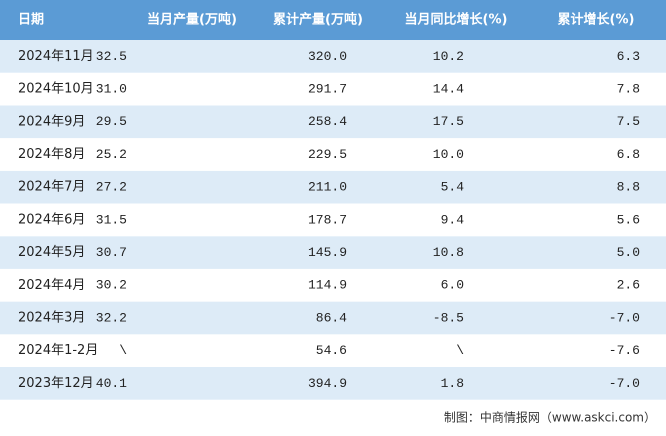  What do you see at coordinates (448, 56) in the screenshot?
I see `value-cell: 10.2` at bounding box center [448, 56].